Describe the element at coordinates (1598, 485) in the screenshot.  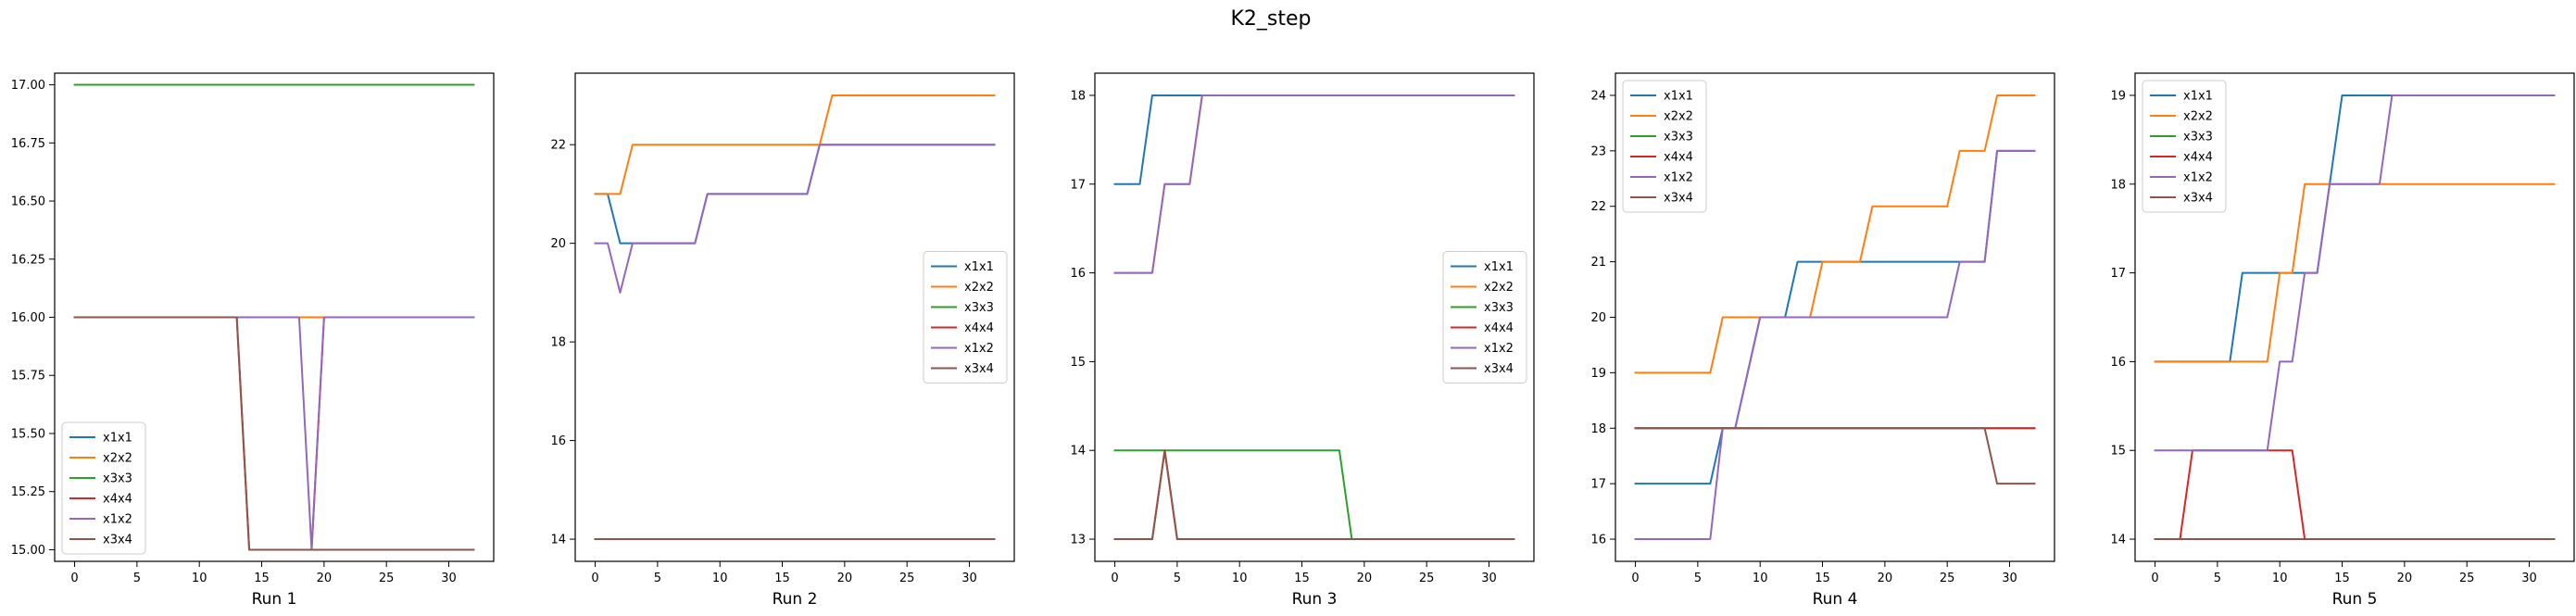
I see `y-tick-label: 17` at that location.